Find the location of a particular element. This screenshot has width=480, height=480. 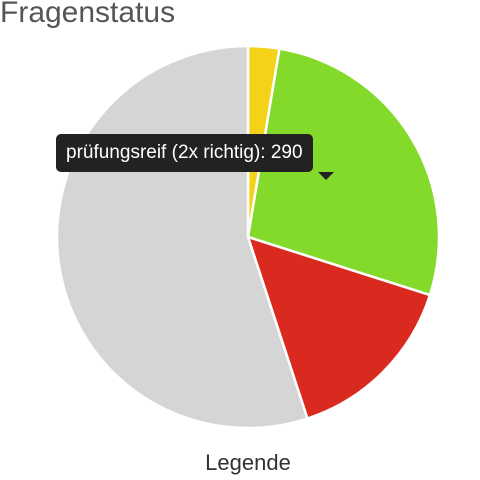

tooltip-label: prüfungsreif (2x richtig) is located at coordinates (163, 152).